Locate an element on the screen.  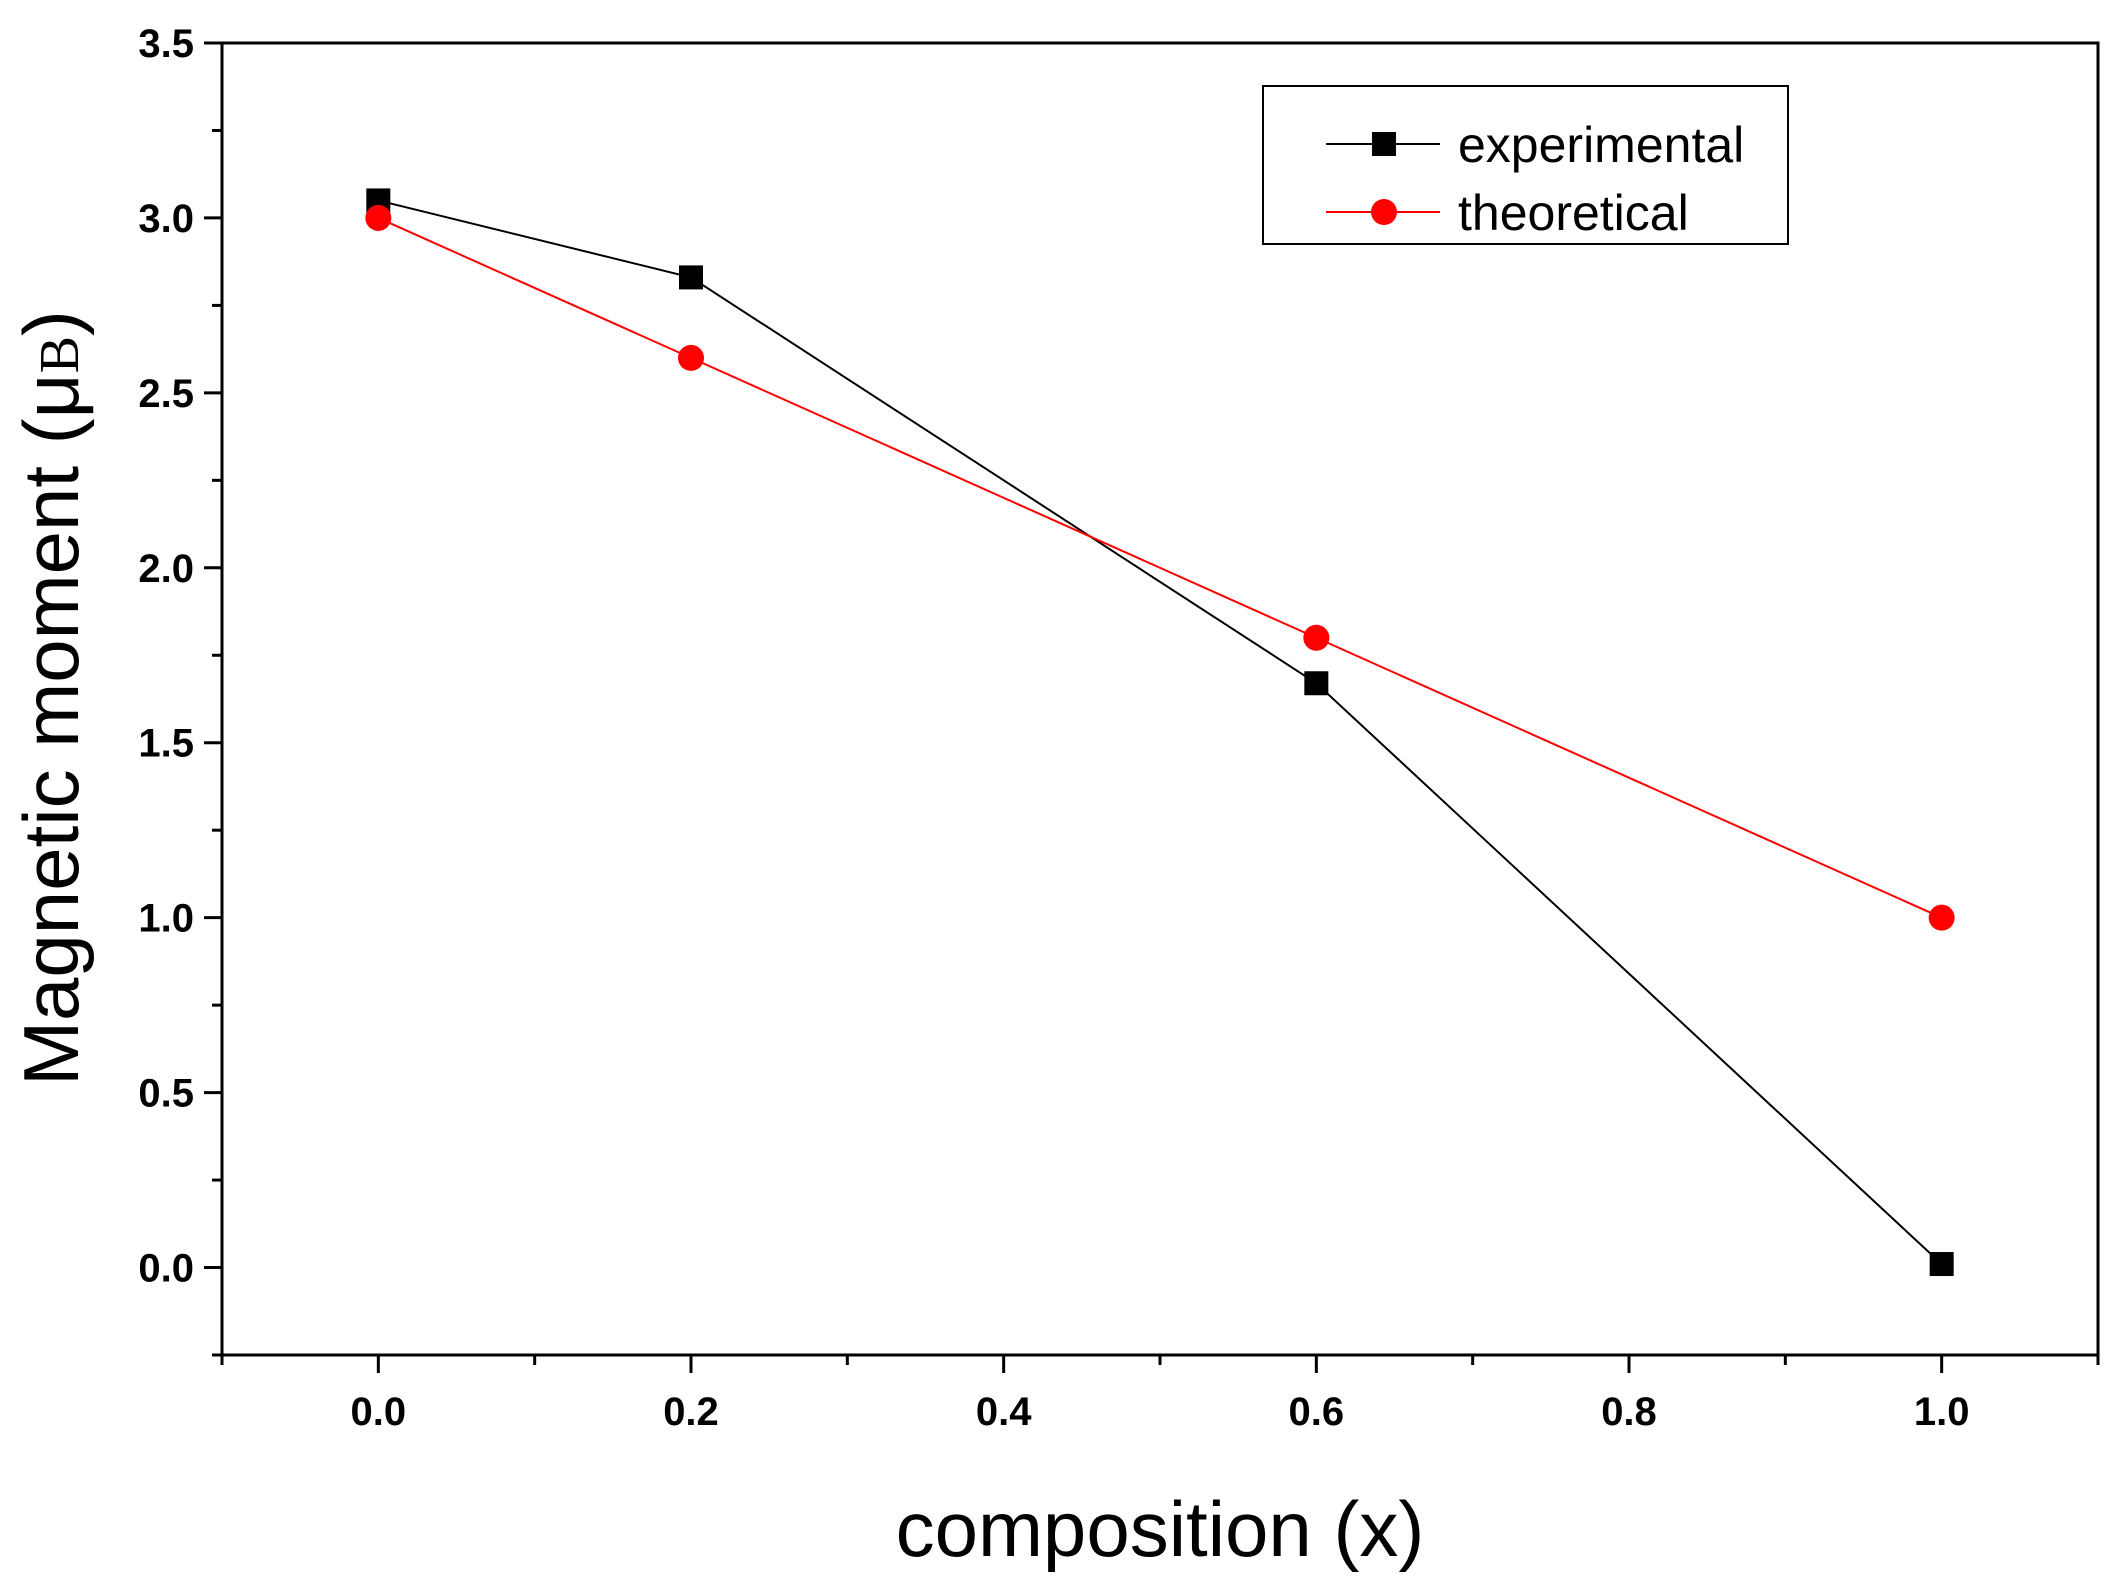
x-tick-label: 0.8 is located at coordinates (1629, 1412).